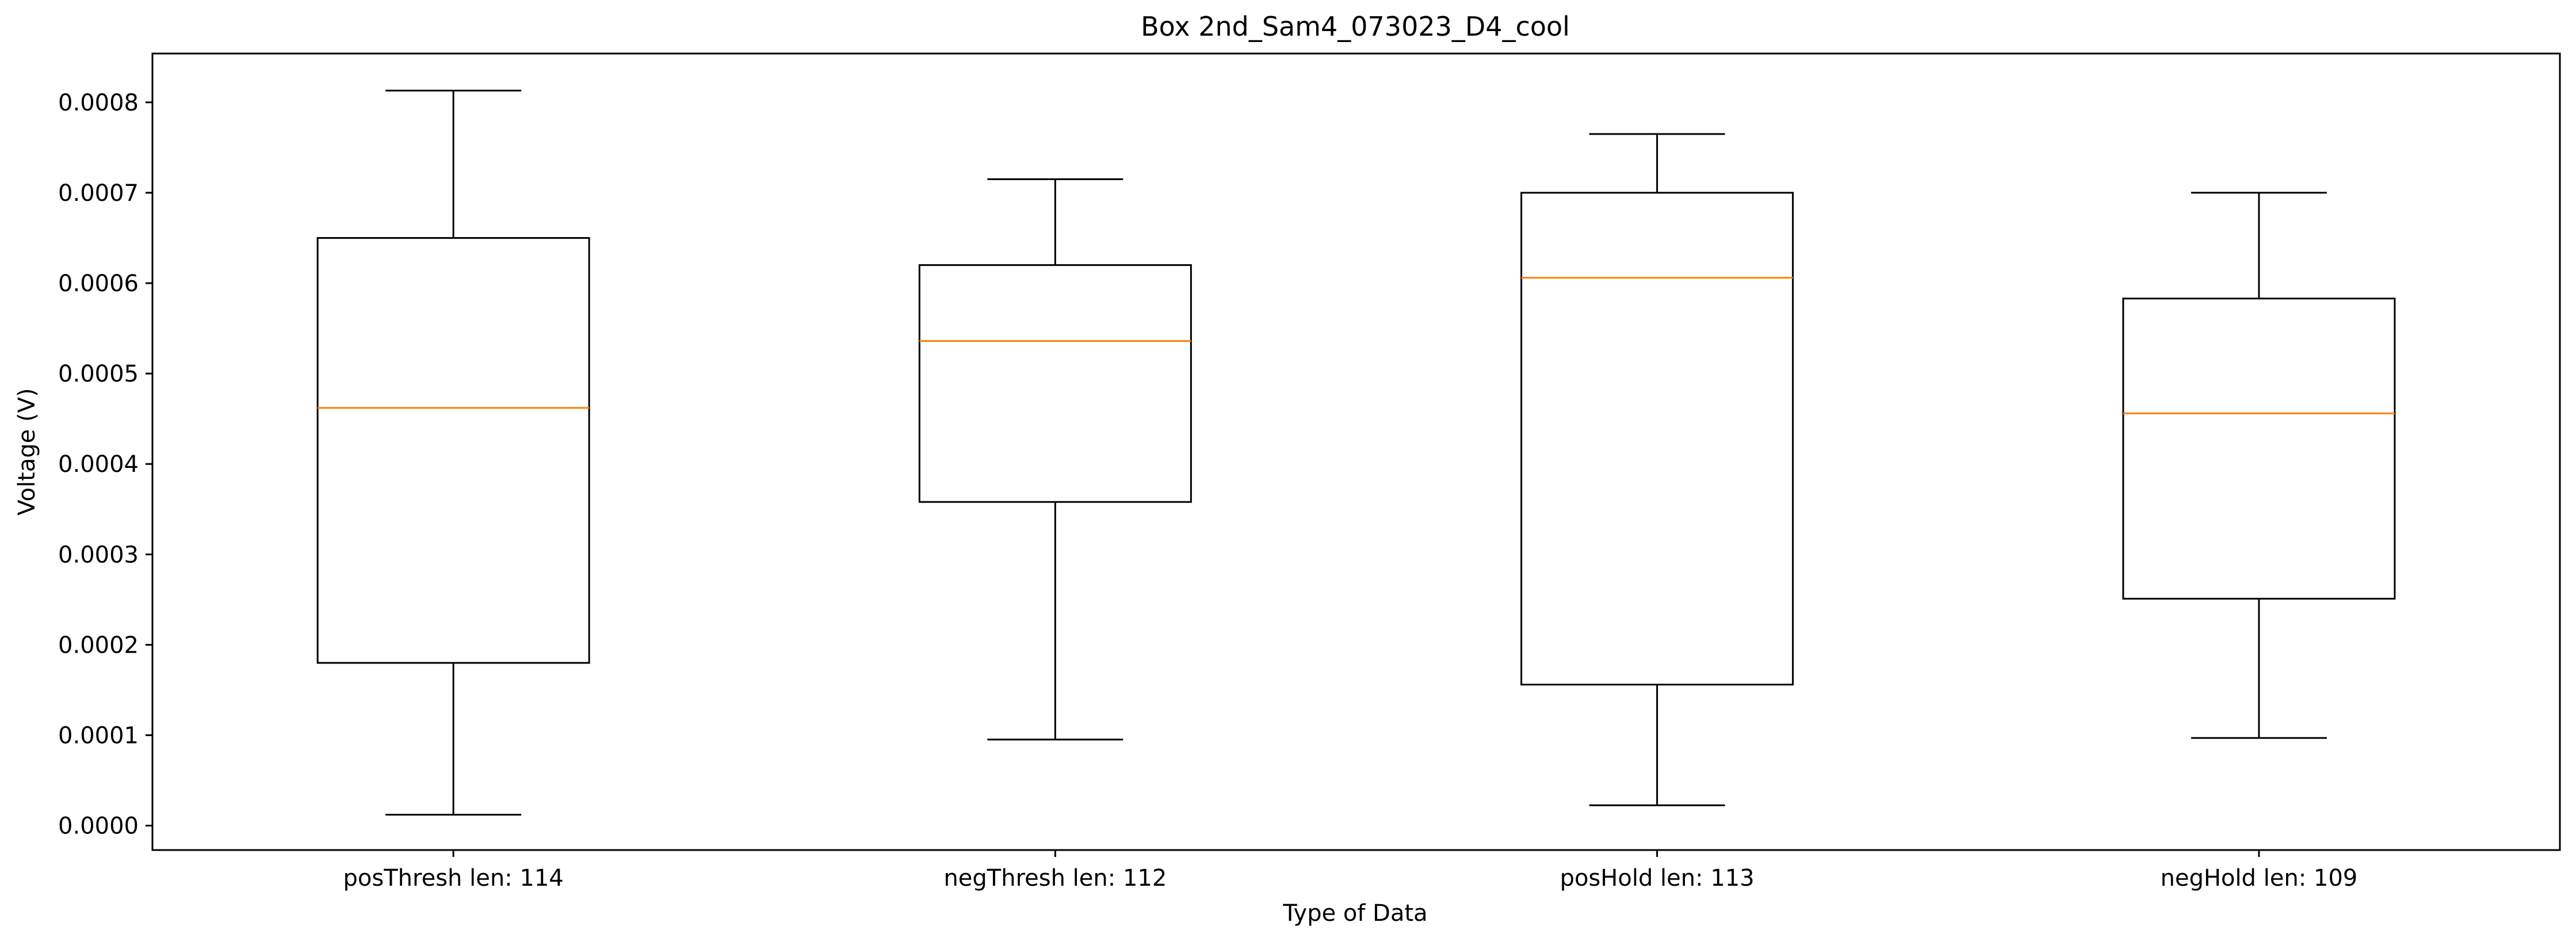 This screenshot has height=945, width=2576. Describe the element at coordinates (98, 464) in the screenshot. I see `y-tick-label: 0.0004` at that location.